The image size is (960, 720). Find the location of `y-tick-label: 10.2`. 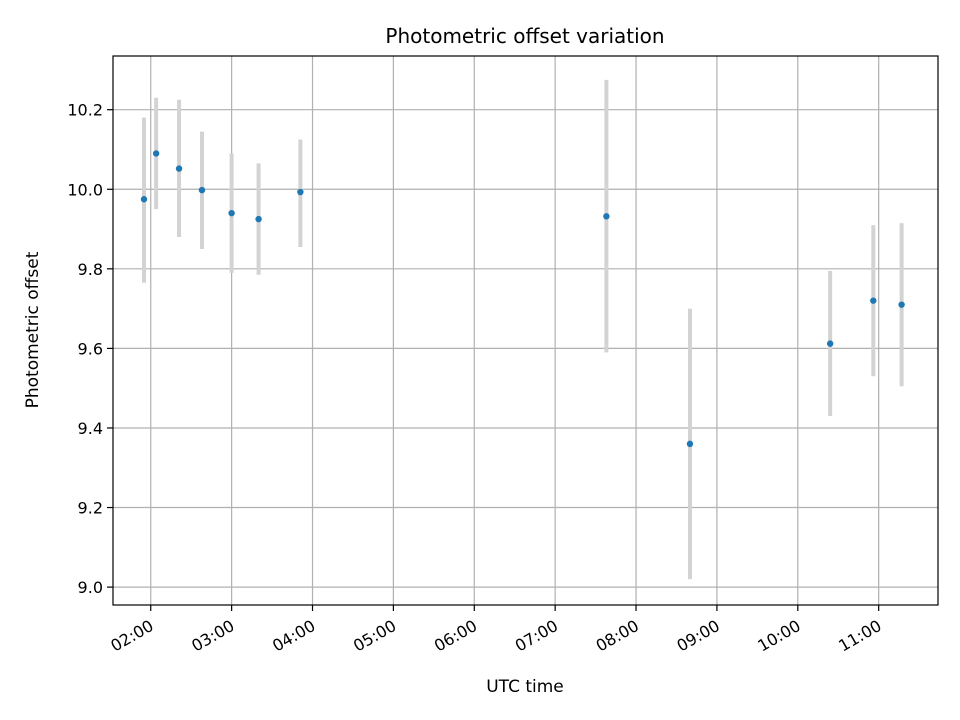

y-tick-label: 10.2 is located at coordinates (85, 110).